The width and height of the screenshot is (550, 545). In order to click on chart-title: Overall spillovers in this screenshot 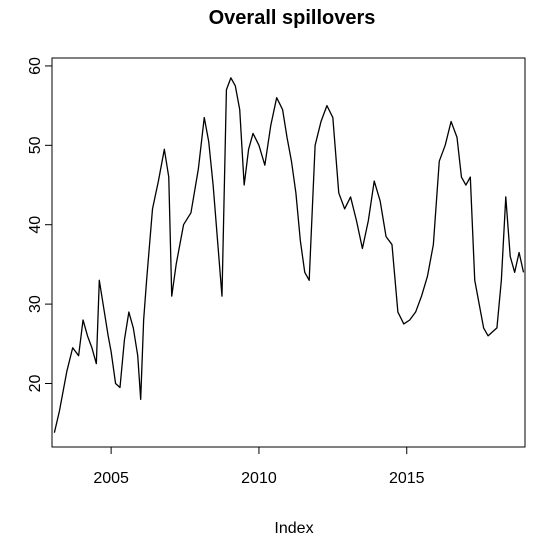, I will do `click(292, 18)`.